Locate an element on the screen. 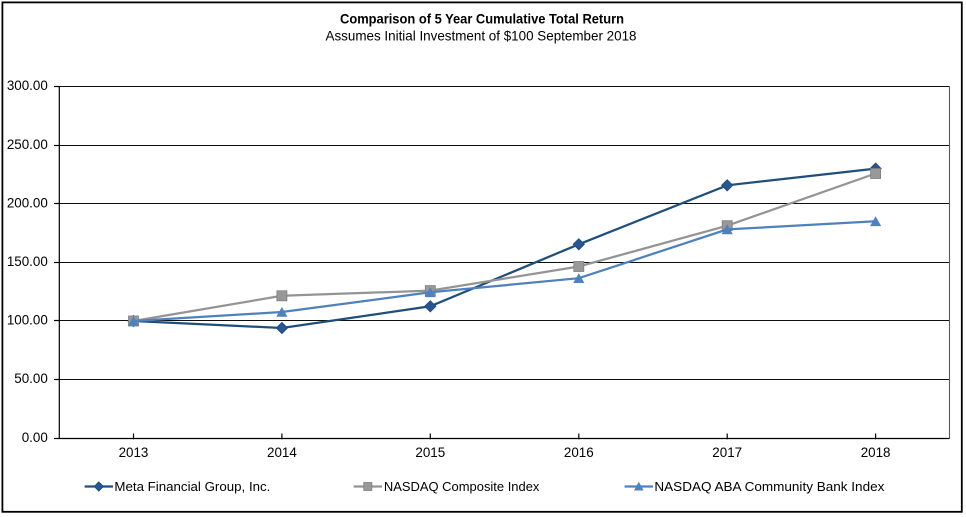  svg-text:NASDAQ ABA Community Bank Inde: NASDAQ ABA Community Bank Index is located at coordinates (769, 486).